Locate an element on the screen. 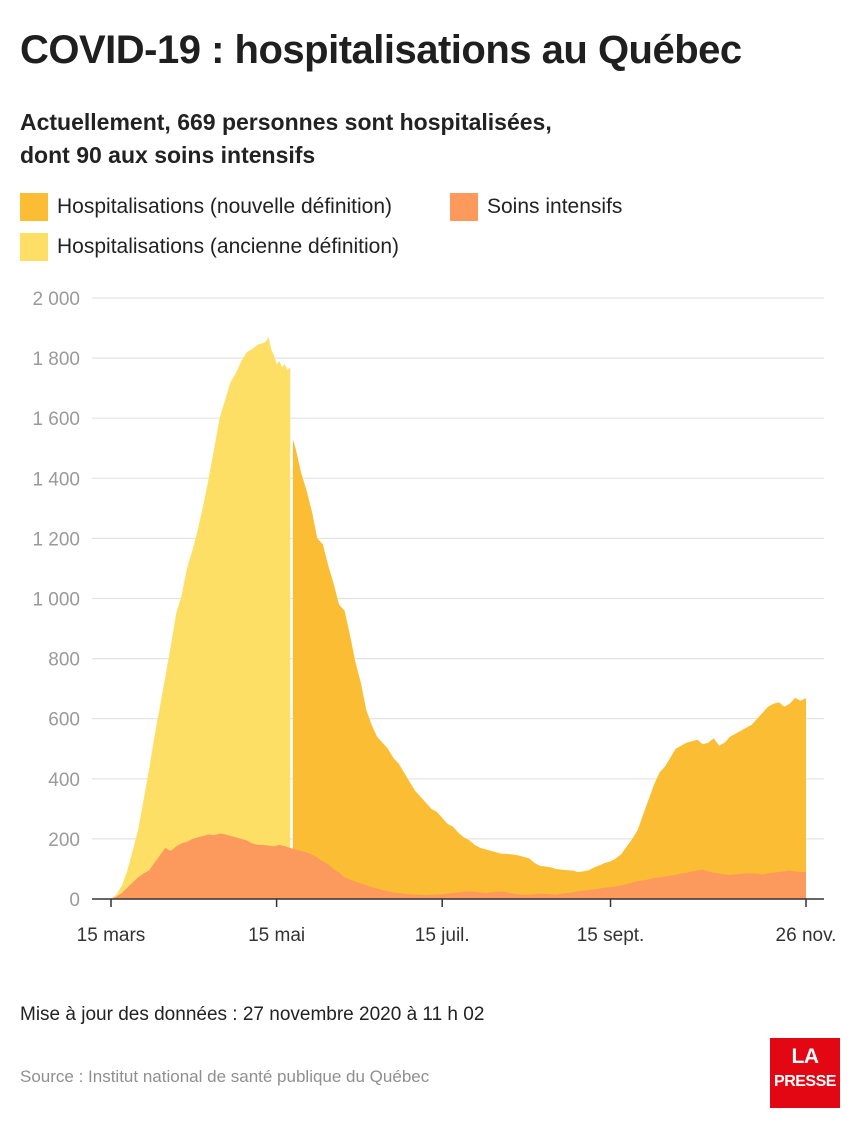 Image resolution: width=860 pixels, height=1140 pixels. y-tick-label: 0 is located at coordinates (74, 900).